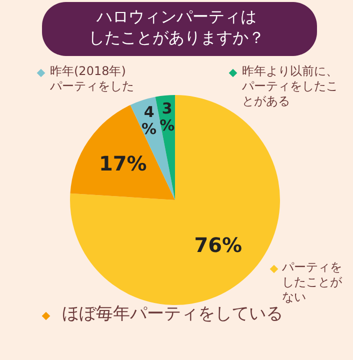  What do you see at coordinates (149, 120) in the screenshot?
I see `data-label: 4%` at bounding box center [149, 120].